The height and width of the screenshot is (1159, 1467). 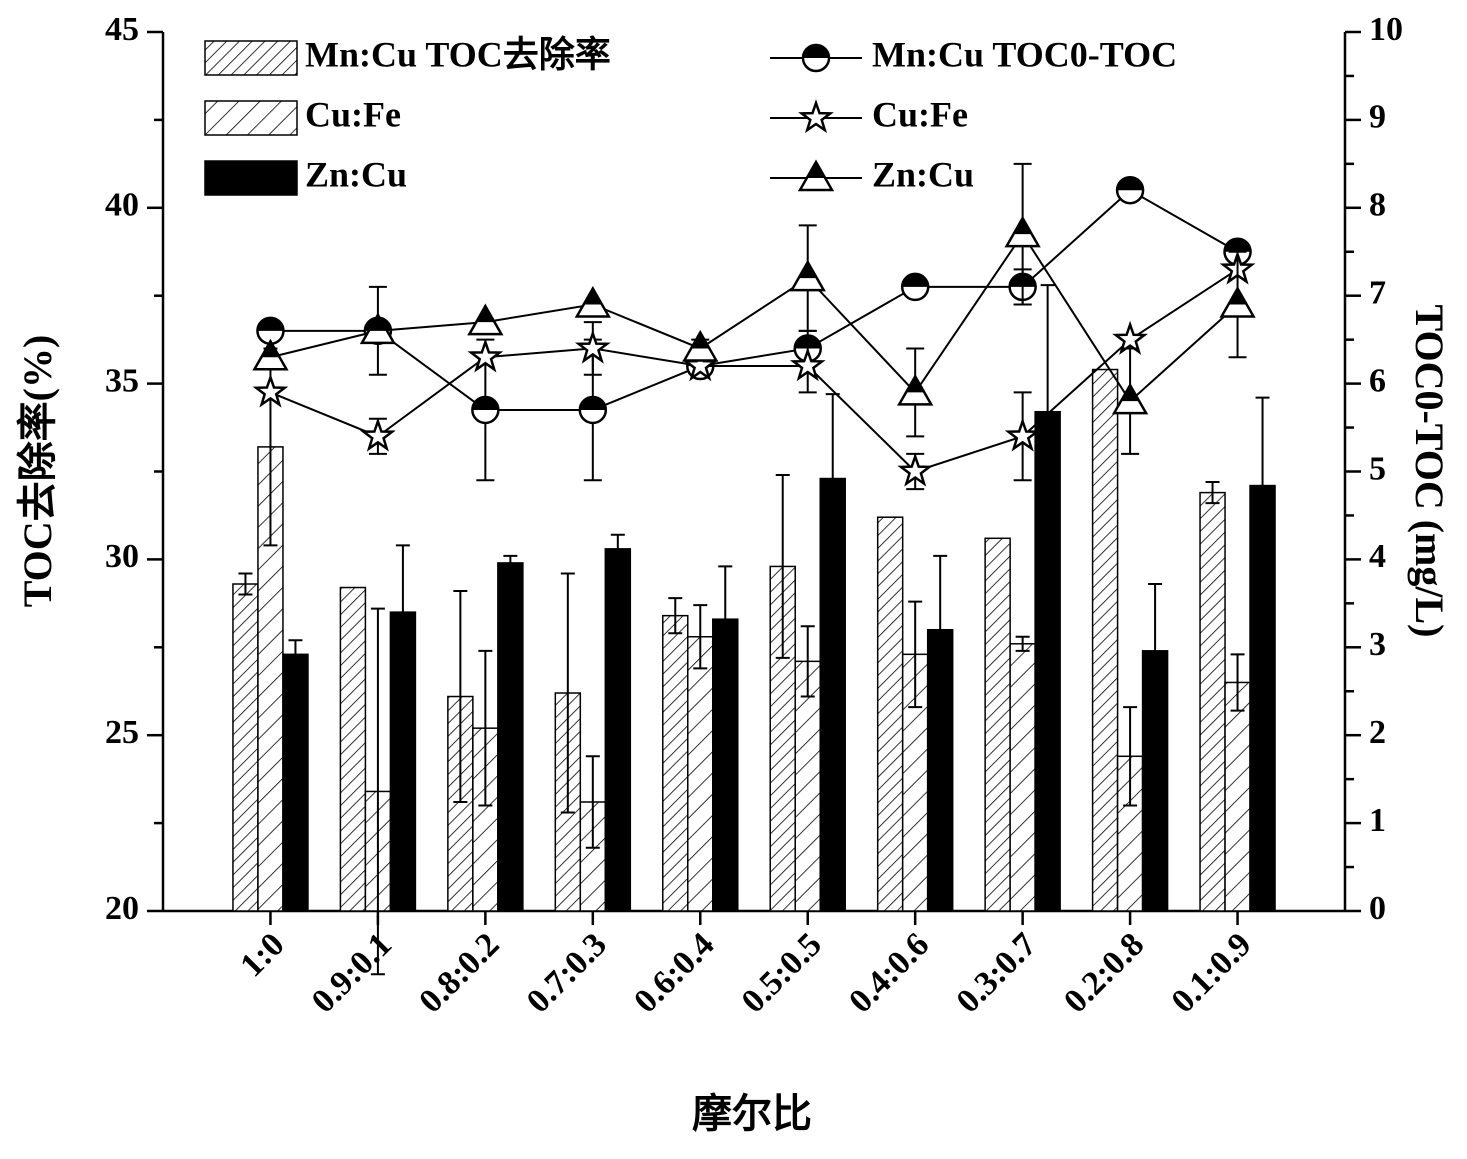 I want to click on y2-tick-label: 2, so click(x=1377, y=732).